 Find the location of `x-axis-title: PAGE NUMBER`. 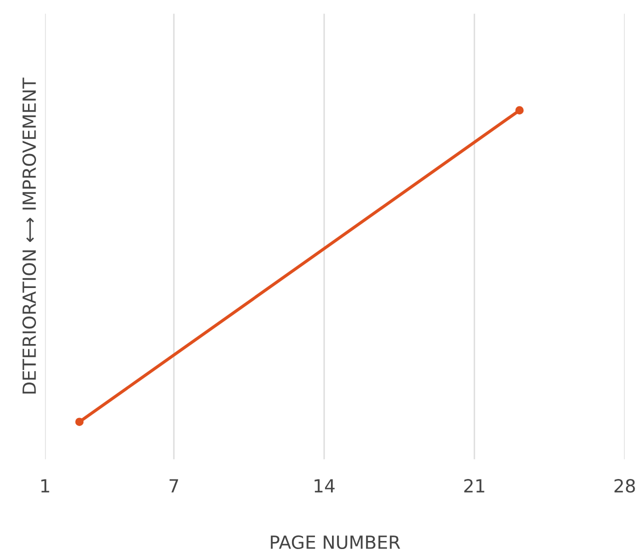

x-axis-title: PAGE NUMBER is located at coordinates (335, 542).